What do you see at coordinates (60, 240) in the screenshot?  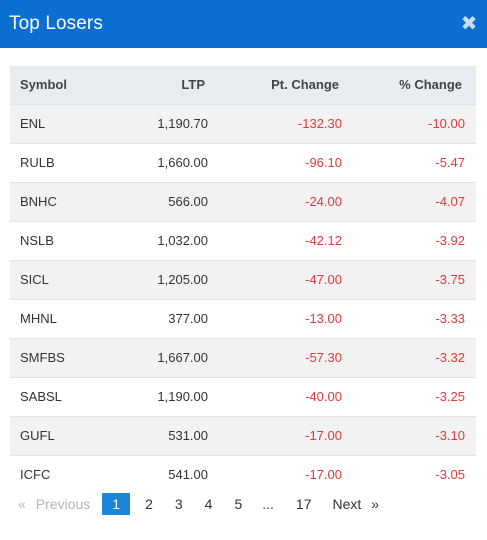 I see `cell-symbol: NSLB` at bounding box center [60, 240].